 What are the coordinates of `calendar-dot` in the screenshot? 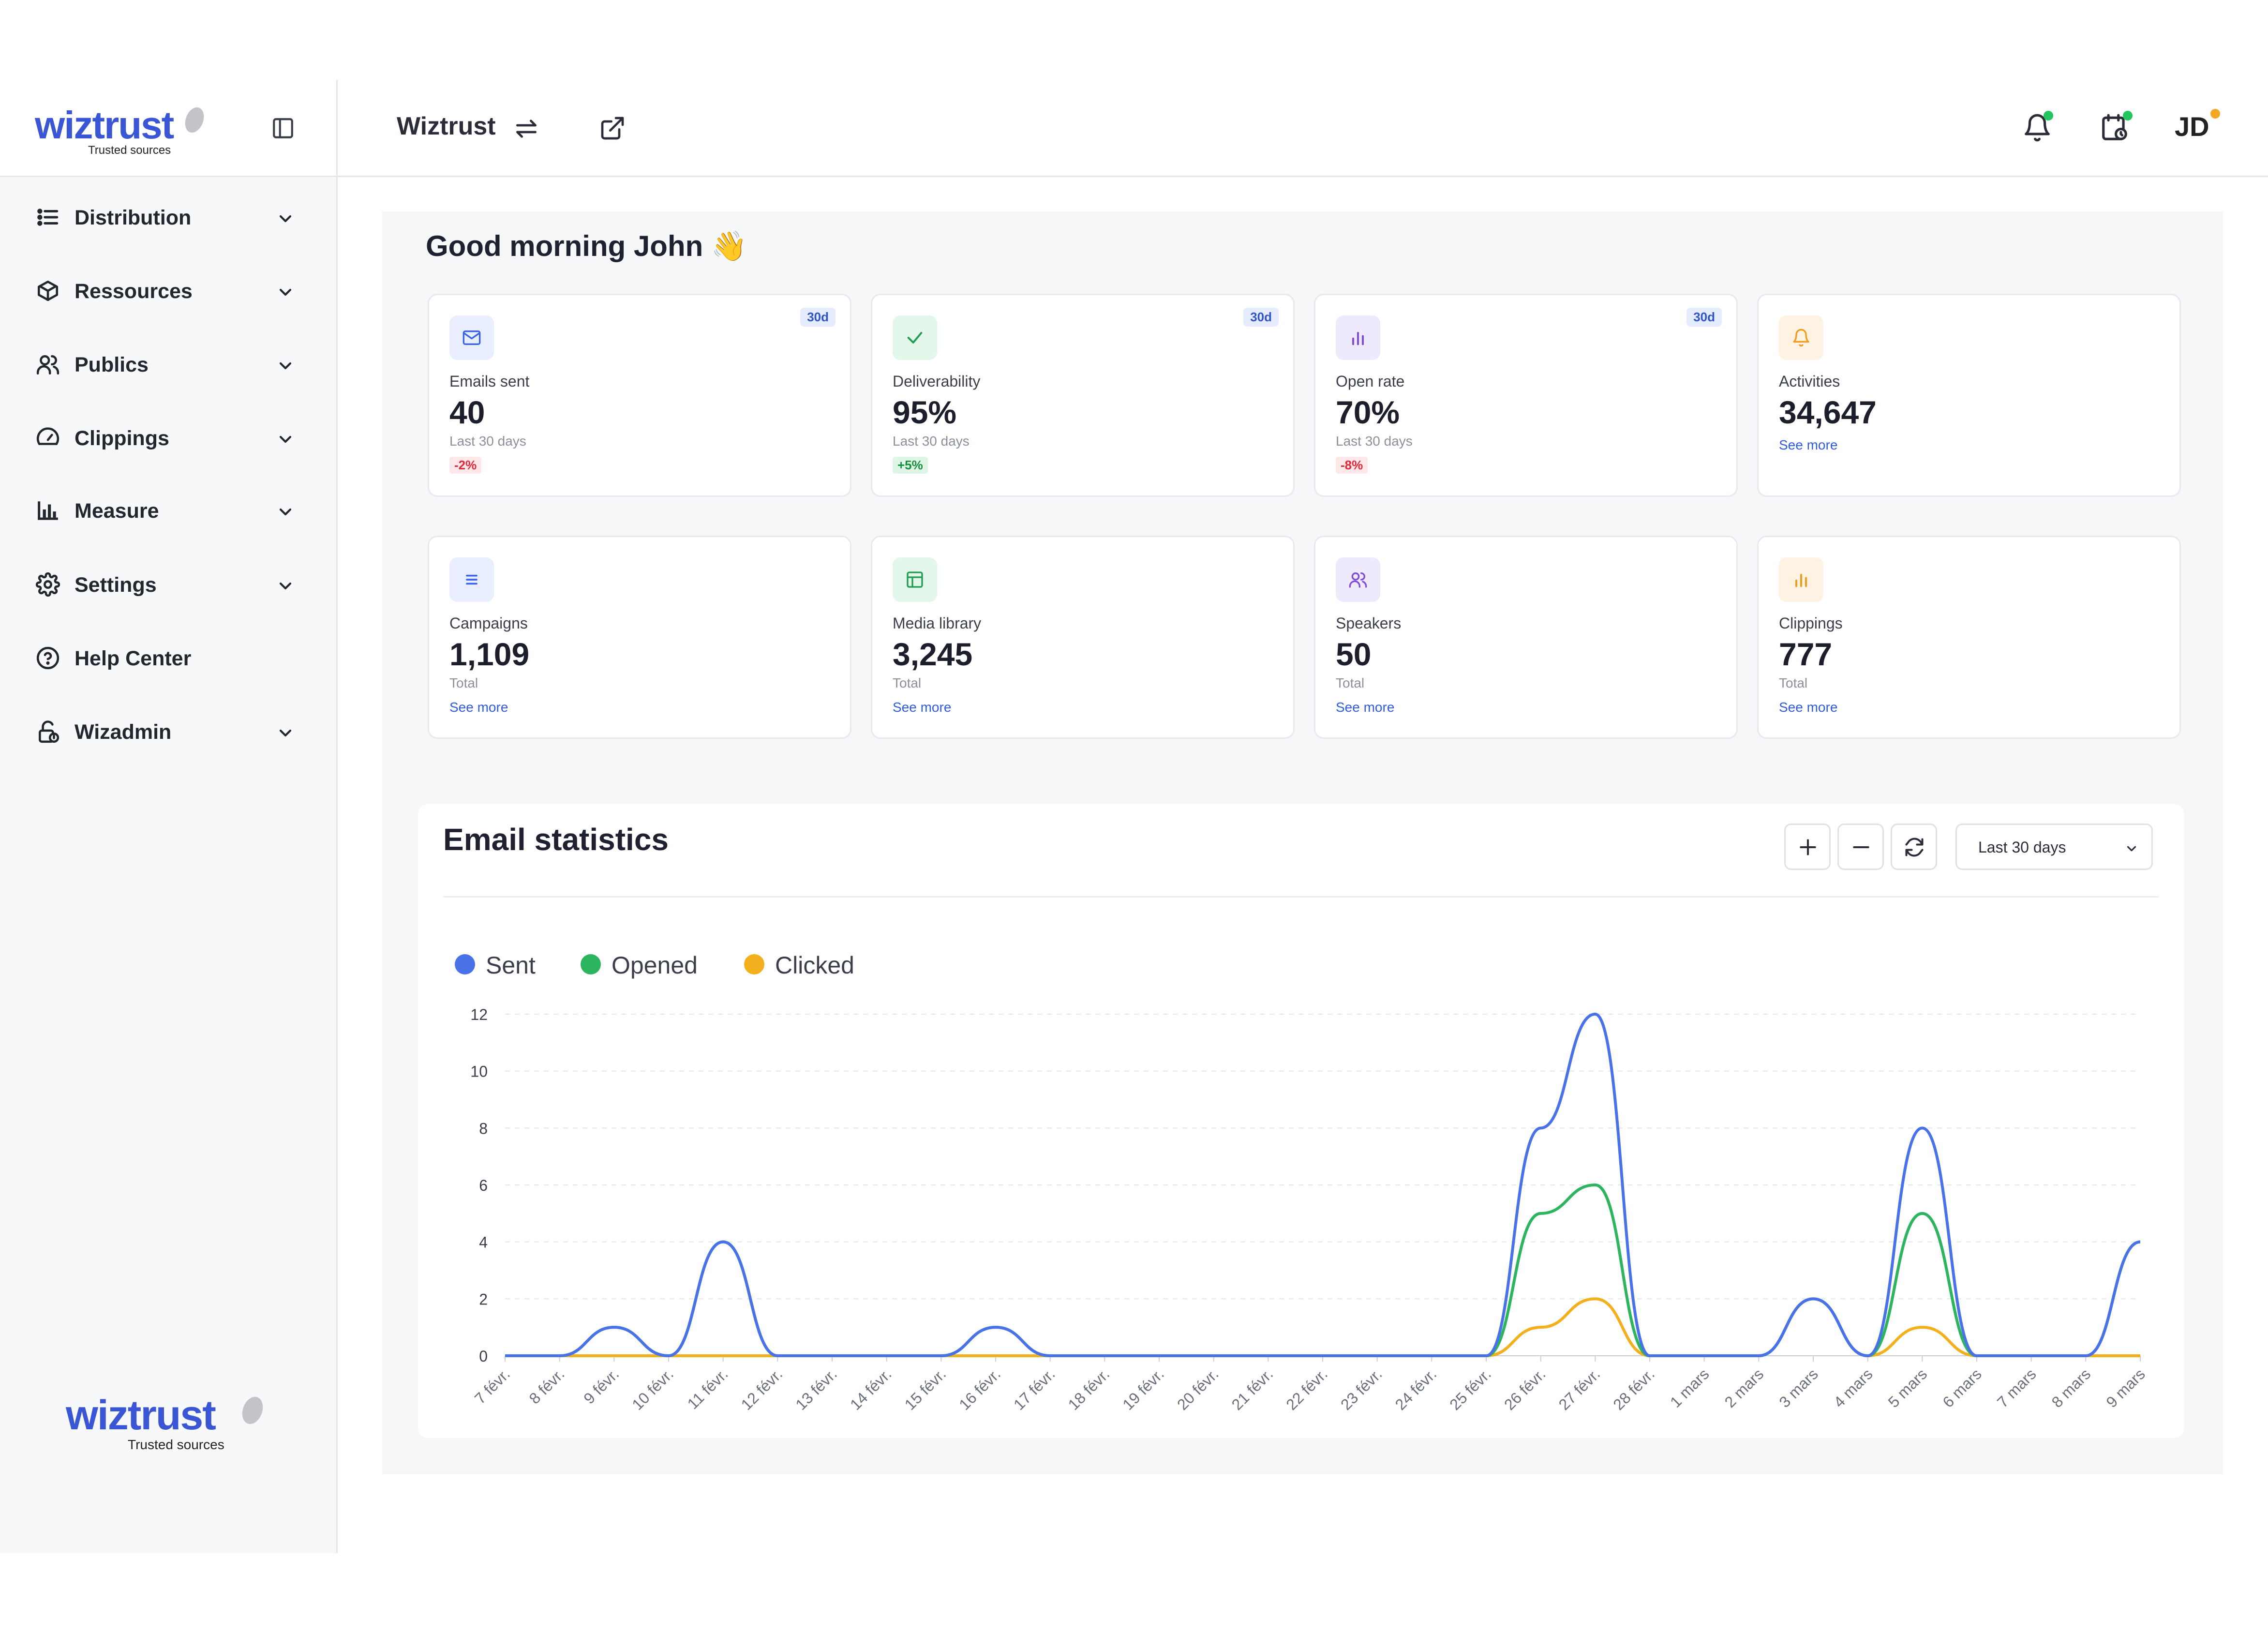 It's located at (2128, 115).